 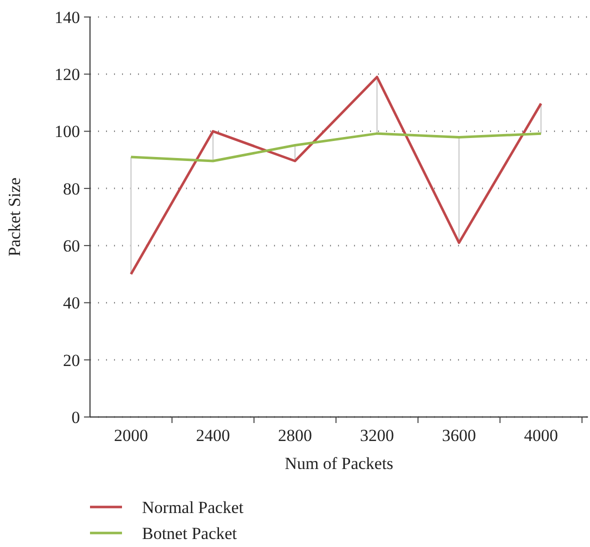 What do you see at coordinates (339, 463) in the screenshot?
I see `x-axis-title: Num of Packets` at bounding box center [339, 463].